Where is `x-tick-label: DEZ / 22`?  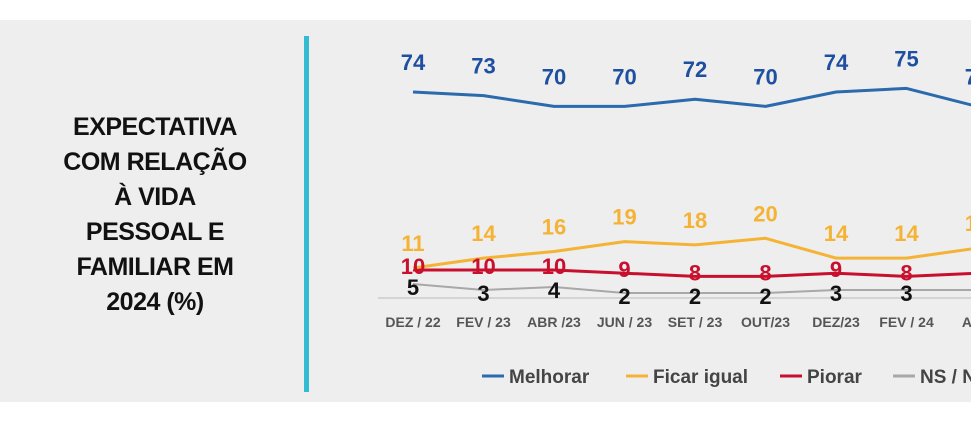 x-tick-label: DEZ / 22 is located at coordinates (412, 322).